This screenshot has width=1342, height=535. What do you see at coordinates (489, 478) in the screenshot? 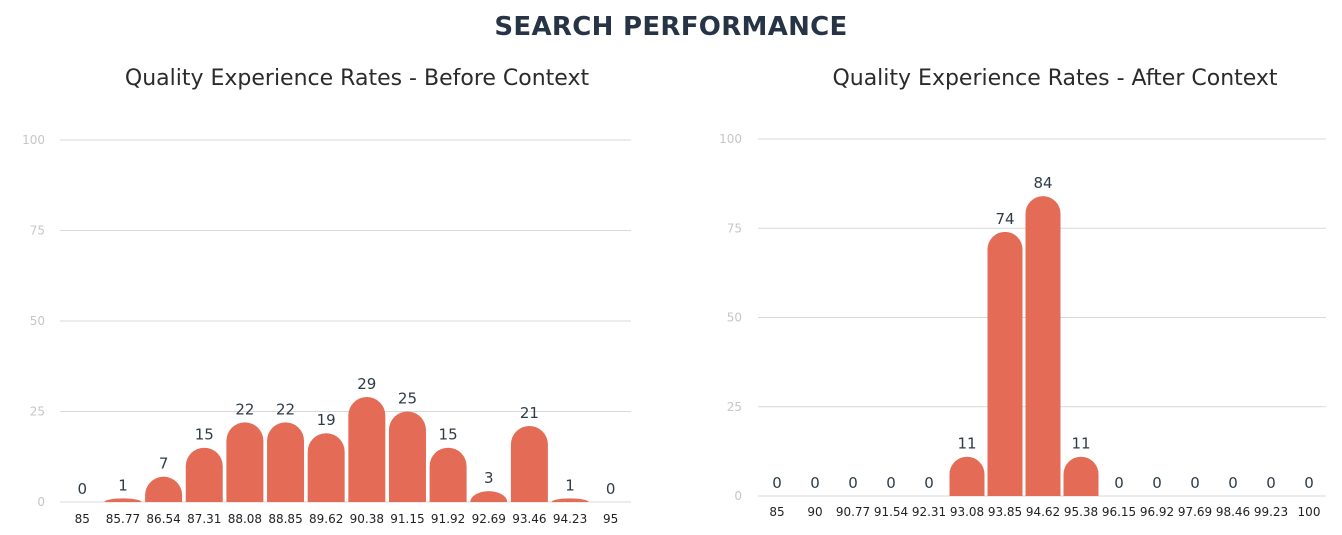
I see `before-data-label: 3` at bounding box center [489, 478].